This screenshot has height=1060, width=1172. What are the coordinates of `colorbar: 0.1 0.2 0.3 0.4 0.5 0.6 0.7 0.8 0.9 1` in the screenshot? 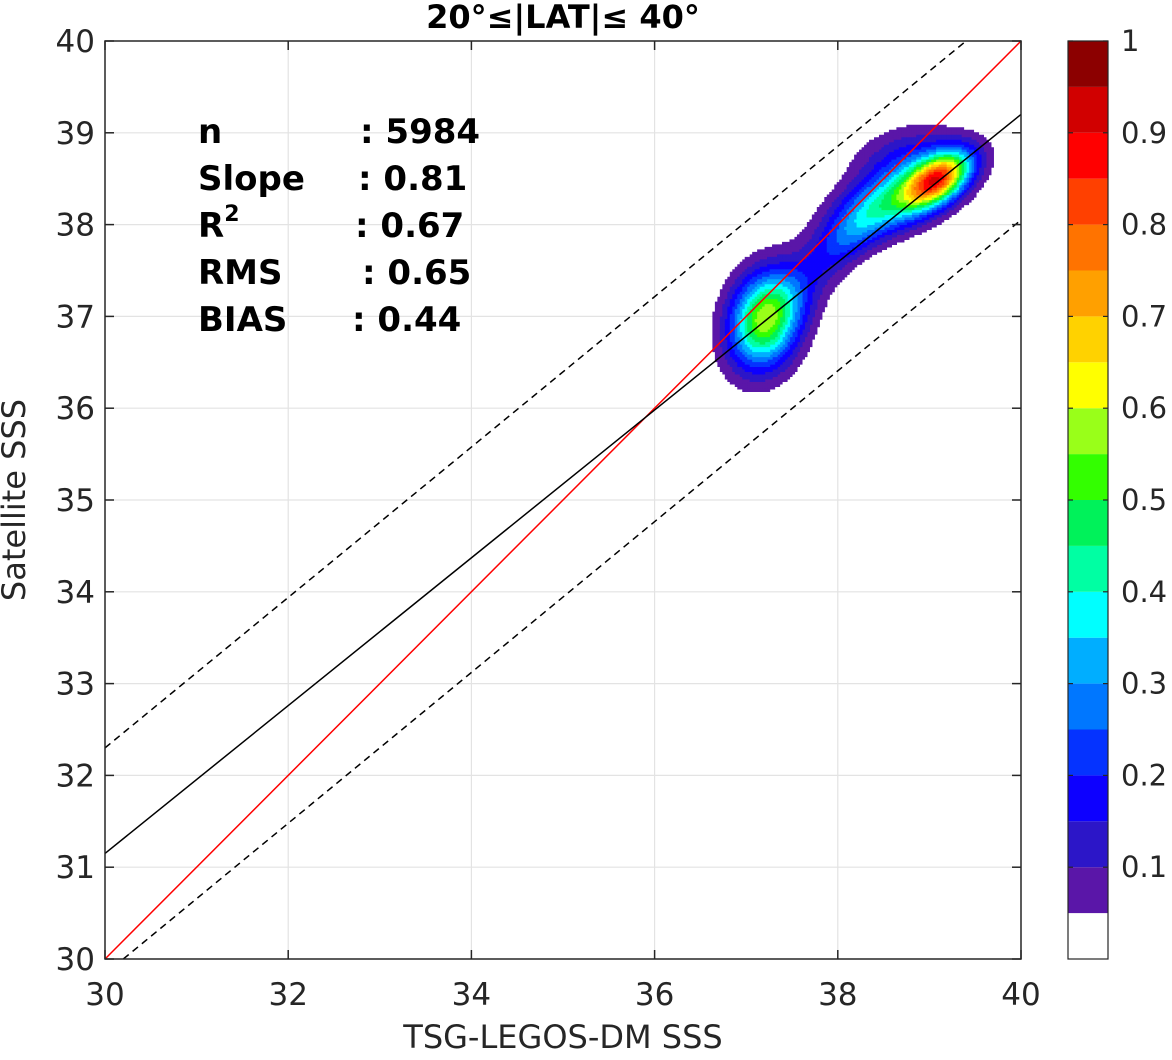 It's located at (1117, 492).